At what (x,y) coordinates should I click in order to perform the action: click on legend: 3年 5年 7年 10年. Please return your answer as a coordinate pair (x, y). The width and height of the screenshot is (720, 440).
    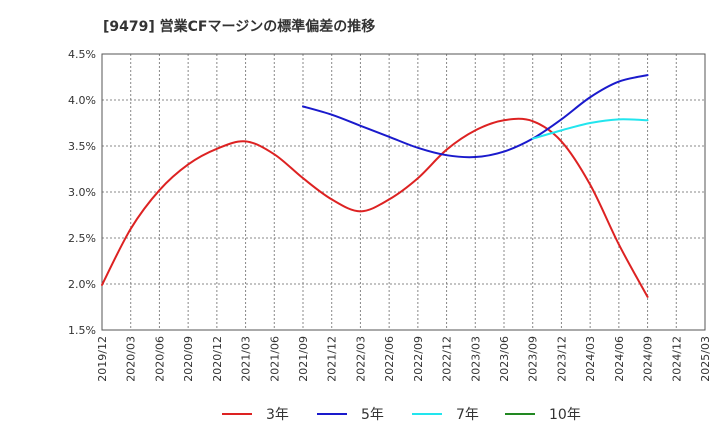
    Looking at the image, I should click on (401, 415).